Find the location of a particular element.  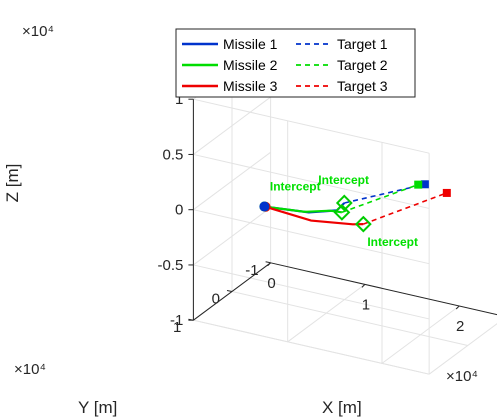

markers-group is located at coordinates (355, 206).